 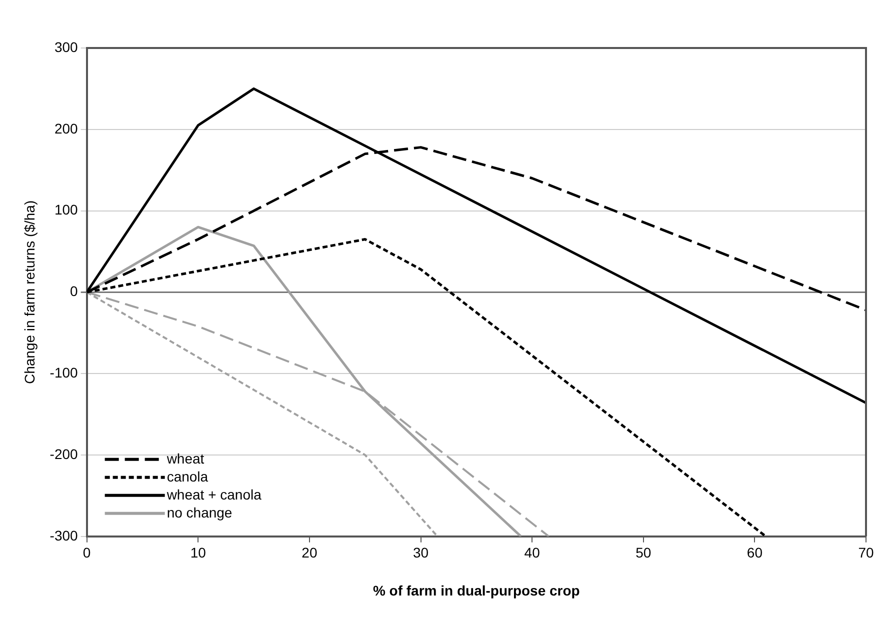 I want to click on y-axis-title: Change in farm returns ($/ha), so click(x=29, y=292).